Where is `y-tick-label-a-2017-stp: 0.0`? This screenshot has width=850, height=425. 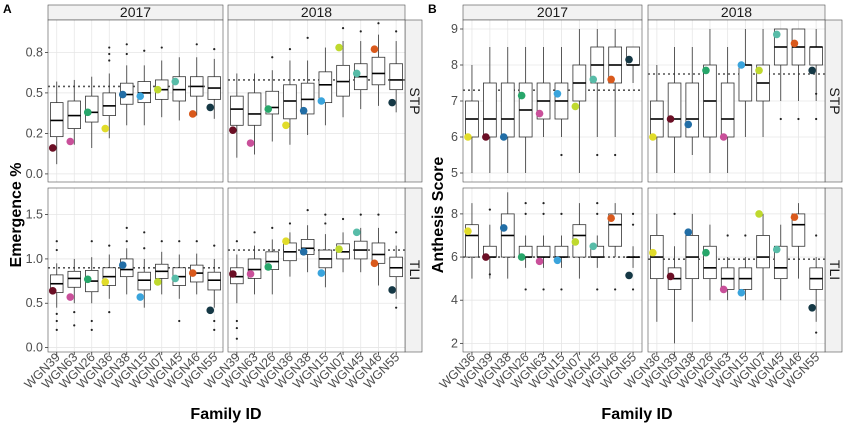
y-tick-label-a-2017-stp: 0.0 is located at coordinates (34, 174).